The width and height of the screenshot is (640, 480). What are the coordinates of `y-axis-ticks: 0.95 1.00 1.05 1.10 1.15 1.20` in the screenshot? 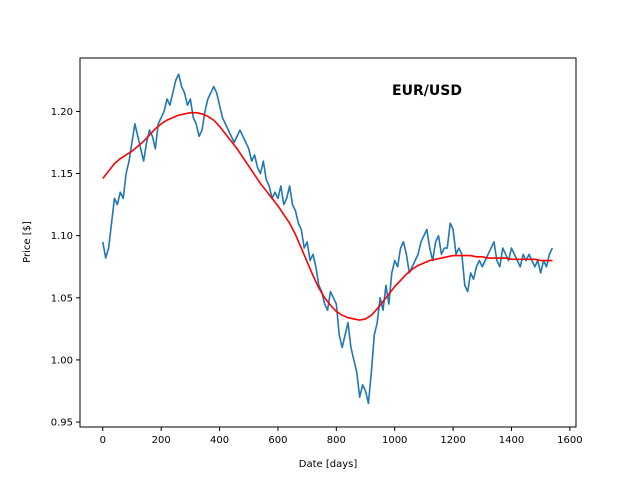 It's located at (65, 268).